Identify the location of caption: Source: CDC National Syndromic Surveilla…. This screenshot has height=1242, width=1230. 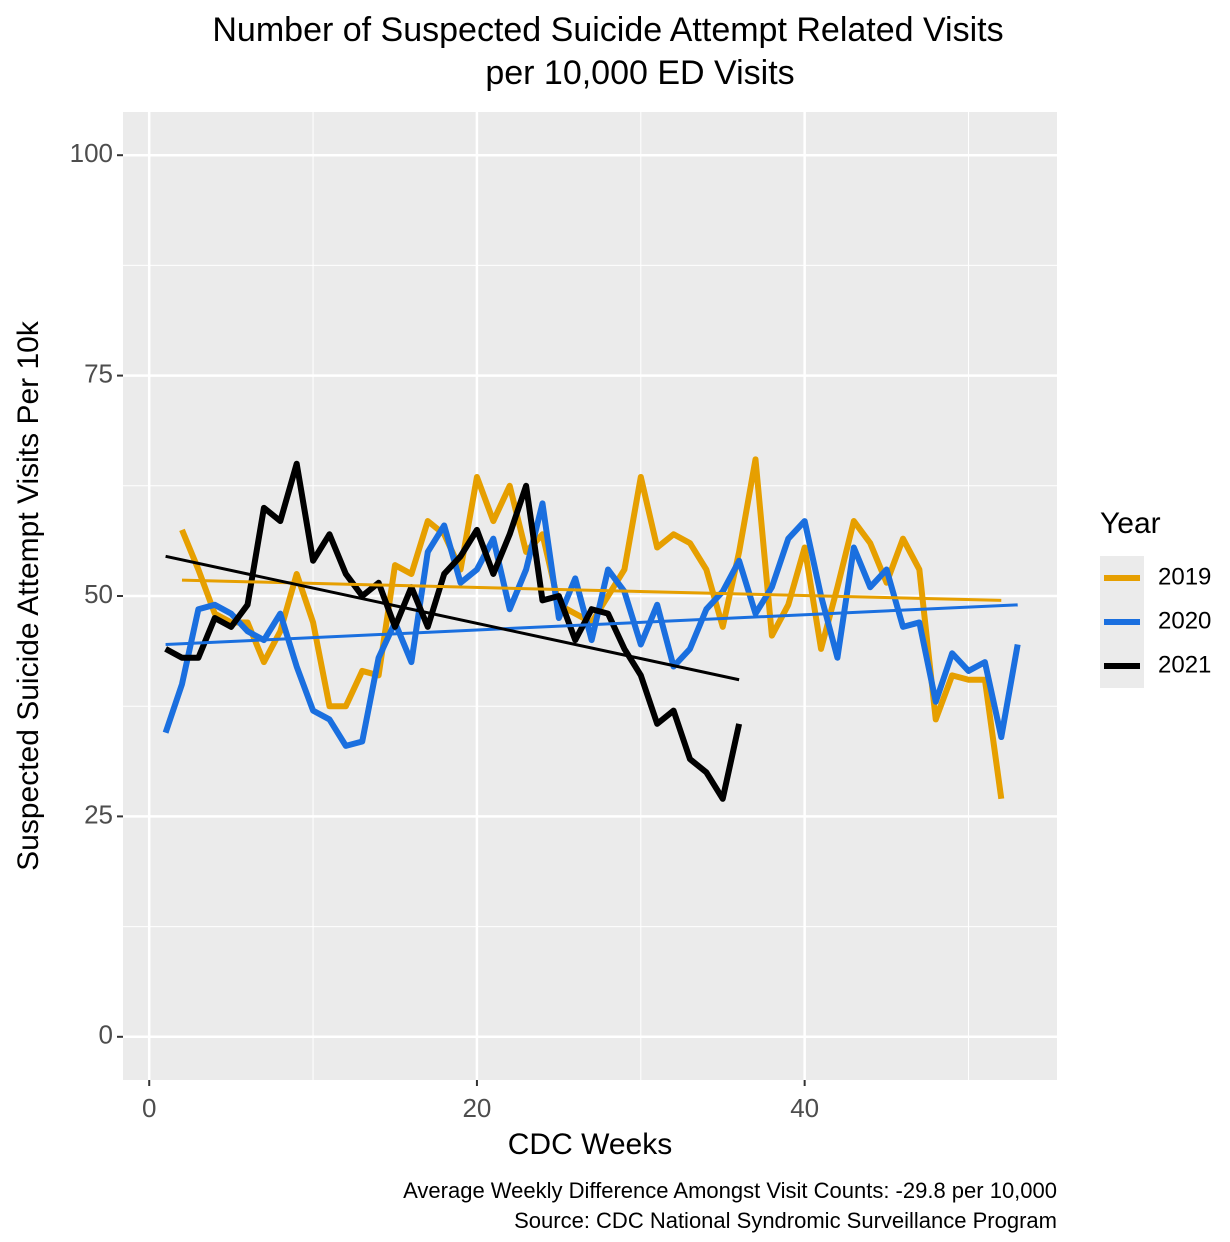
(785, 1220).